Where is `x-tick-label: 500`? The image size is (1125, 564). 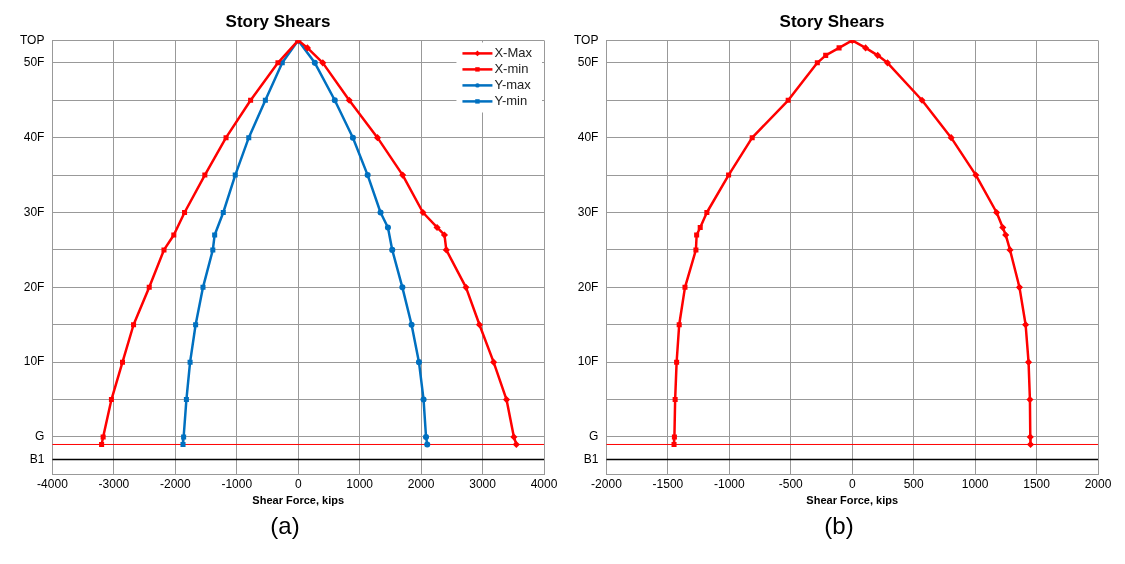
x-tick-label: 500 is located at coordinates (913, 483).